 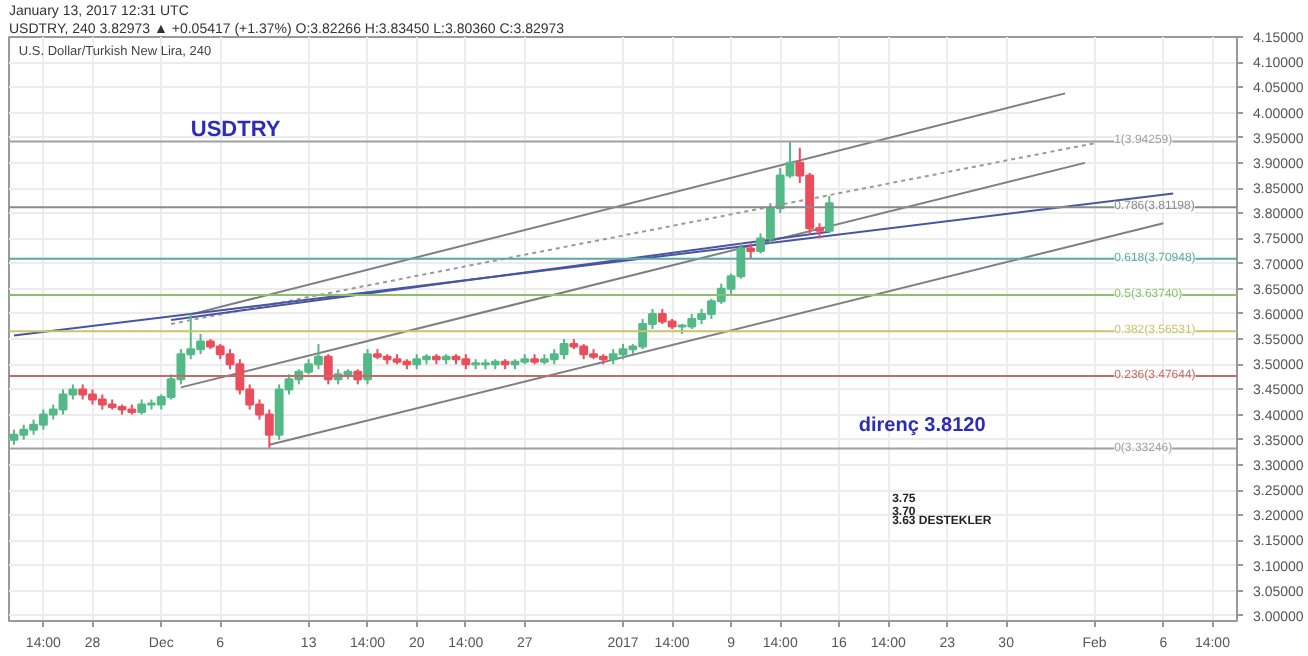 I want to click on annotation: direnç 3.8120, so click(x=922, y=425).